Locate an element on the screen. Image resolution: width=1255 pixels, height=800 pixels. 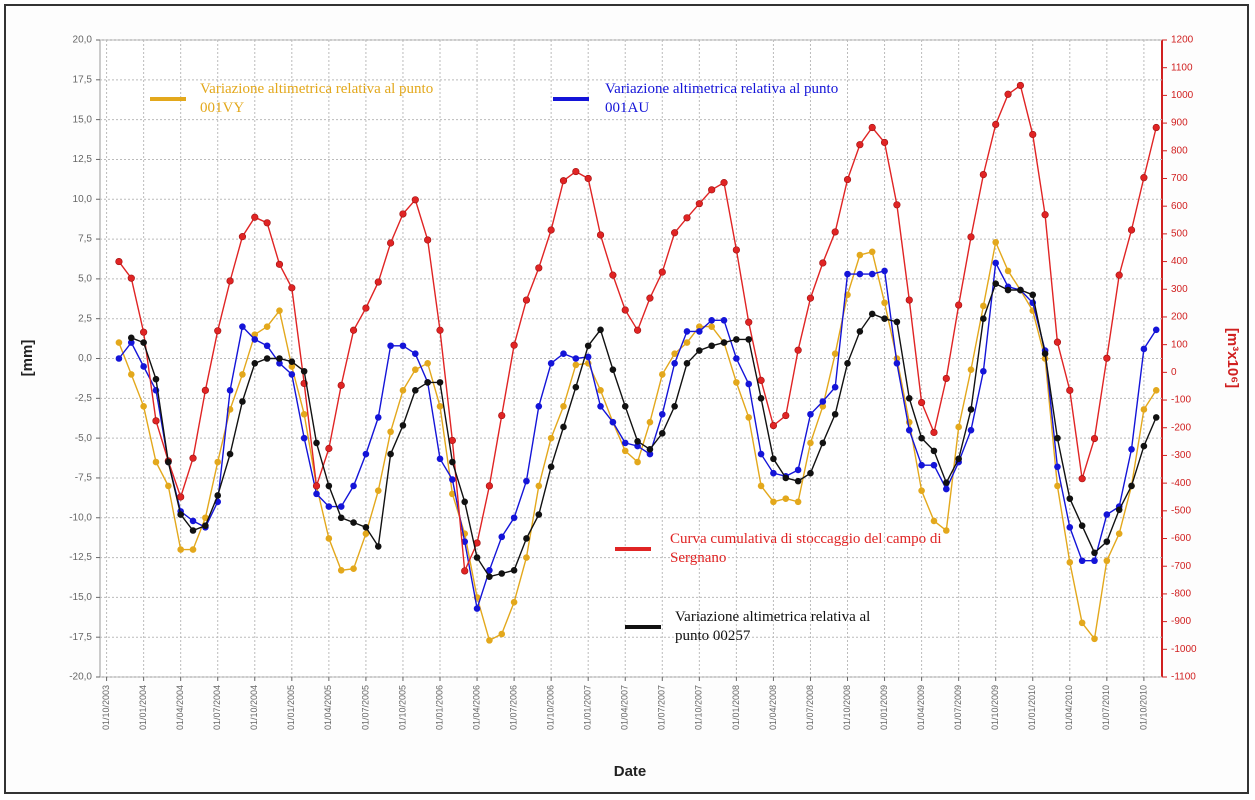
y2-tick-label: 0 is located at coordinates (1174, 372).